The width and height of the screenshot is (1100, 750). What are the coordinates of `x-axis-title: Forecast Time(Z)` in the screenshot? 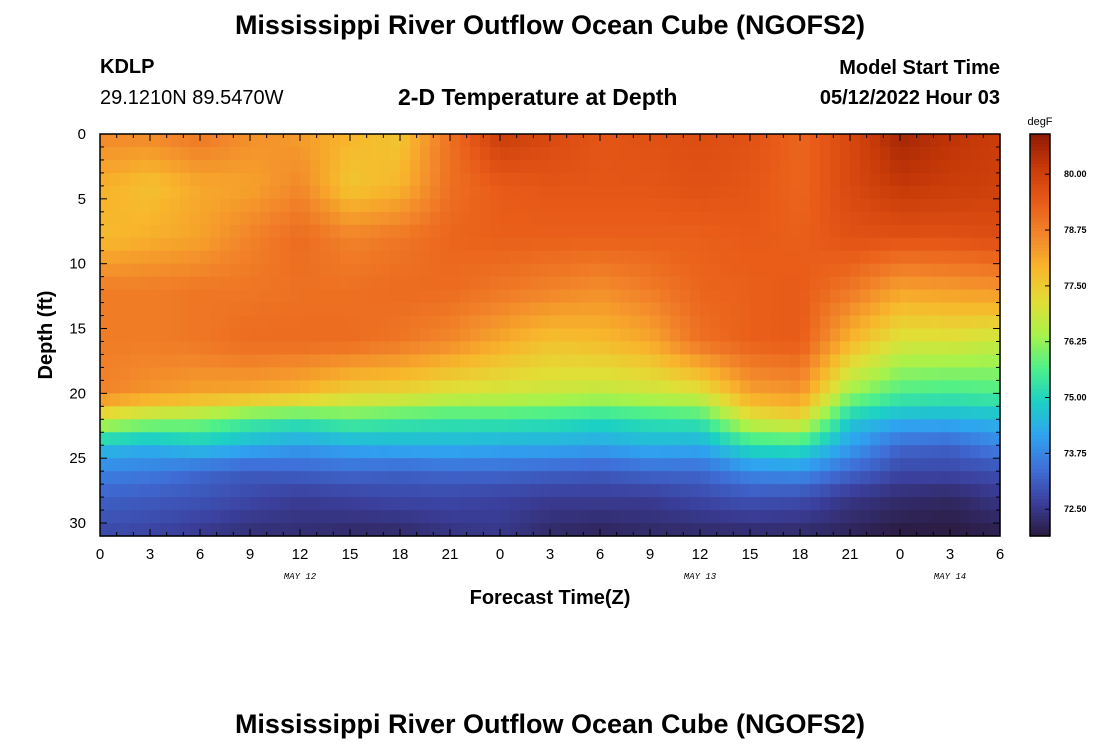 It's located at (550, 598).